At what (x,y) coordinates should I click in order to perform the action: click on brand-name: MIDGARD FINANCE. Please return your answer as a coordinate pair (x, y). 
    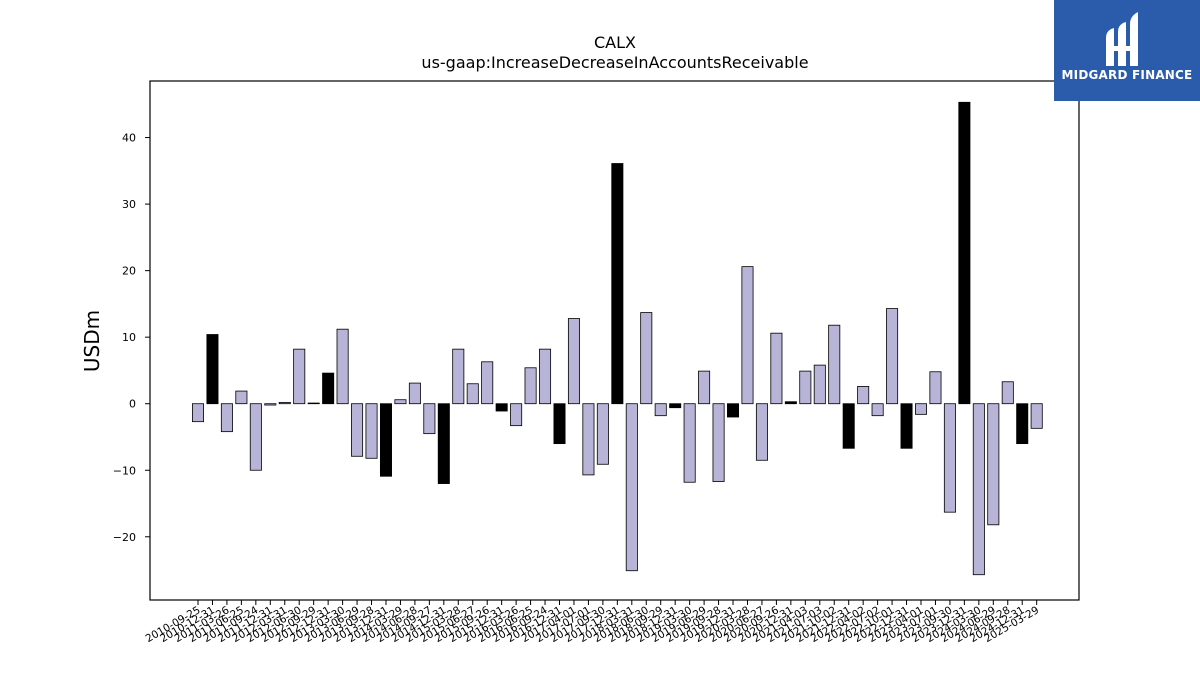
    Looking at the image, I should click on (1127, 75).